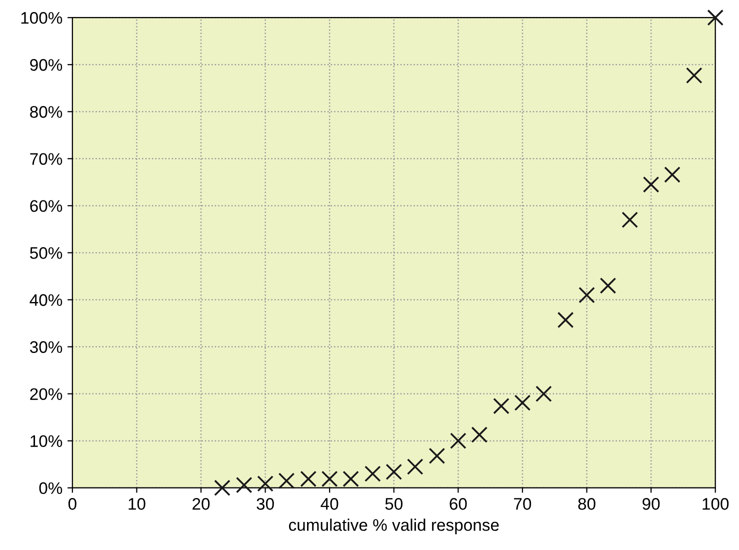 The image size is (739, 550). Describe the element at coordinates (46, 253) in the screenshot. I see `y-tick-label: 50%` at that location.